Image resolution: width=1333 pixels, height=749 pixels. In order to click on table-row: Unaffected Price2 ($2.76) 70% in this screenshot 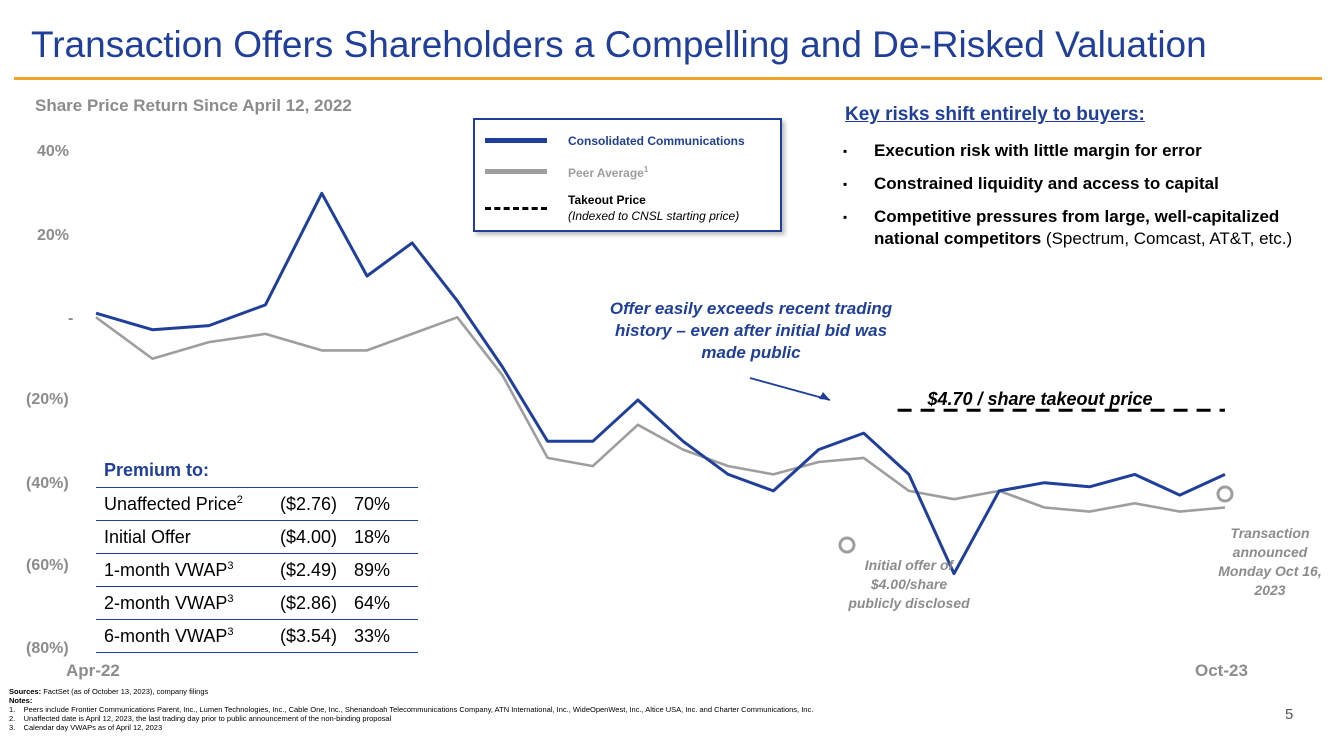, I will do `click(257, 504)`.